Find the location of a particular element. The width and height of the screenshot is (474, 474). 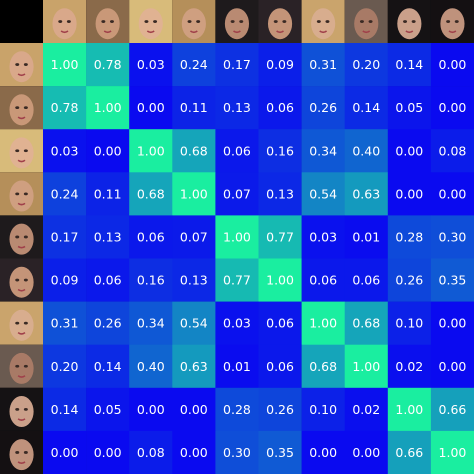

cell-value-label: 0.03 is located at coordinates (237, 323).